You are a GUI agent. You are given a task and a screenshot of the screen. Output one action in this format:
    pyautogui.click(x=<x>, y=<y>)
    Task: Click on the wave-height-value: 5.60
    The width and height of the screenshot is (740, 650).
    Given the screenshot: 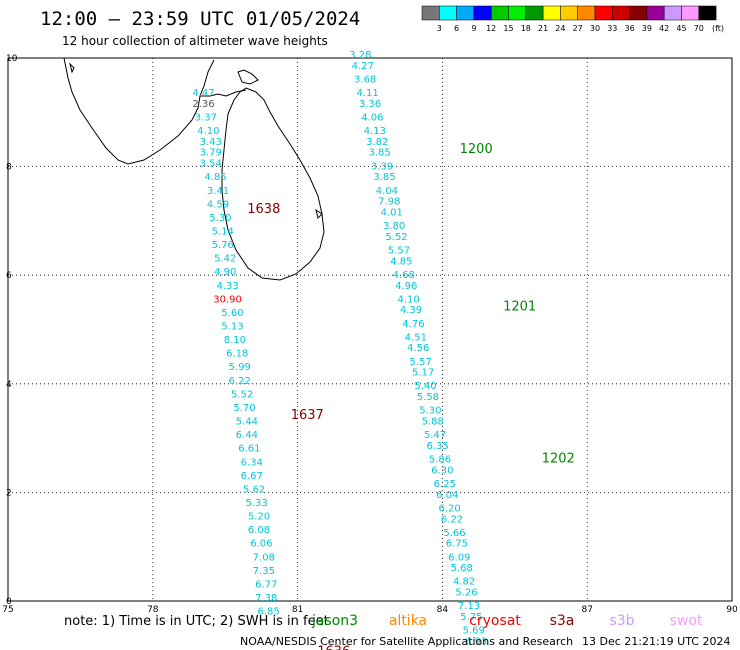 What is the action you would take?
    pyautogui.click(x=232, y=313)
    